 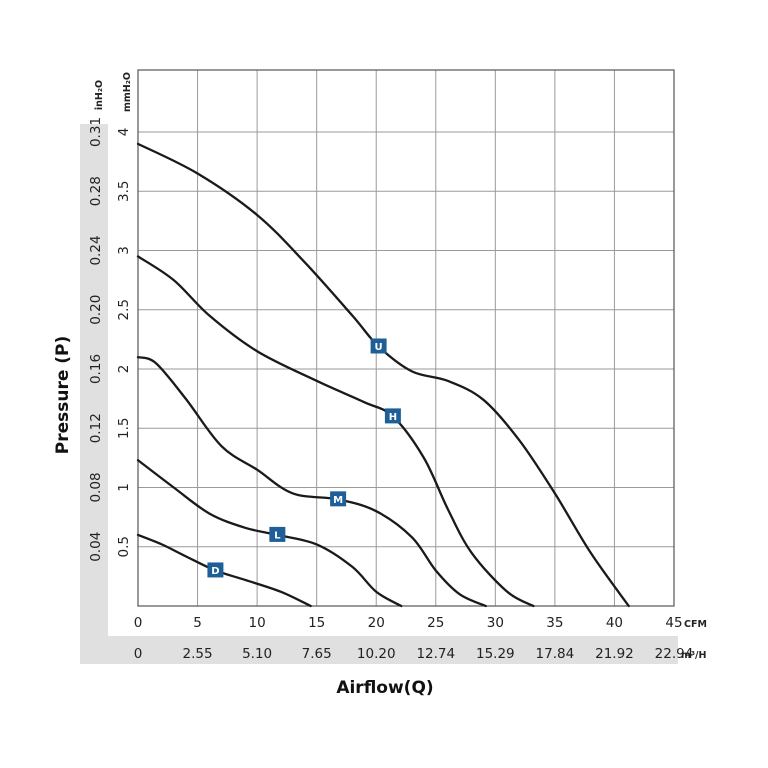 What do you see at coordinates (96, 191) in the screenshot?
I see `y2-tick-label: 0.28` at bounding box center [96, 191].